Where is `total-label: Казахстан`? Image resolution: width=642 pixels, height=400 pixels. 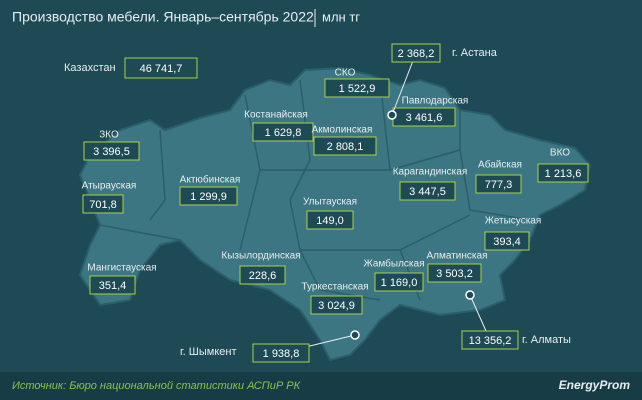
total-label: Казахстан is located at coordinates (90, 68).